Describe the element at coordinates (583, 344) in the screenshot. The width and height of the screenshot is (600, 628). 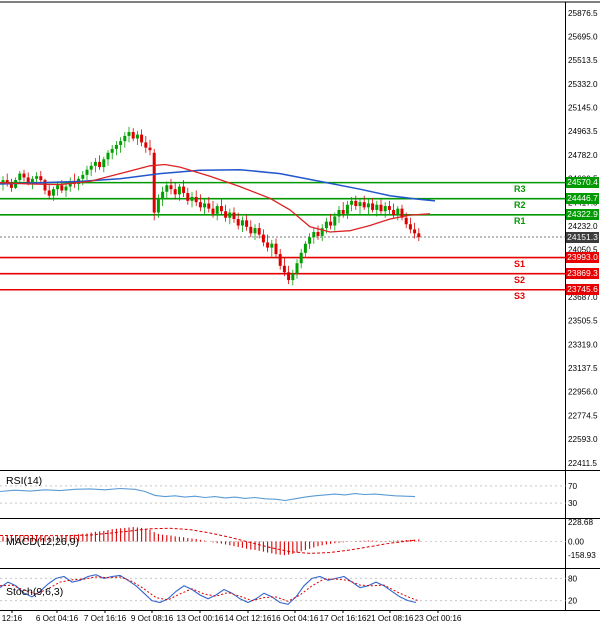
I see `price-axis-label: 23319.0` at that location.